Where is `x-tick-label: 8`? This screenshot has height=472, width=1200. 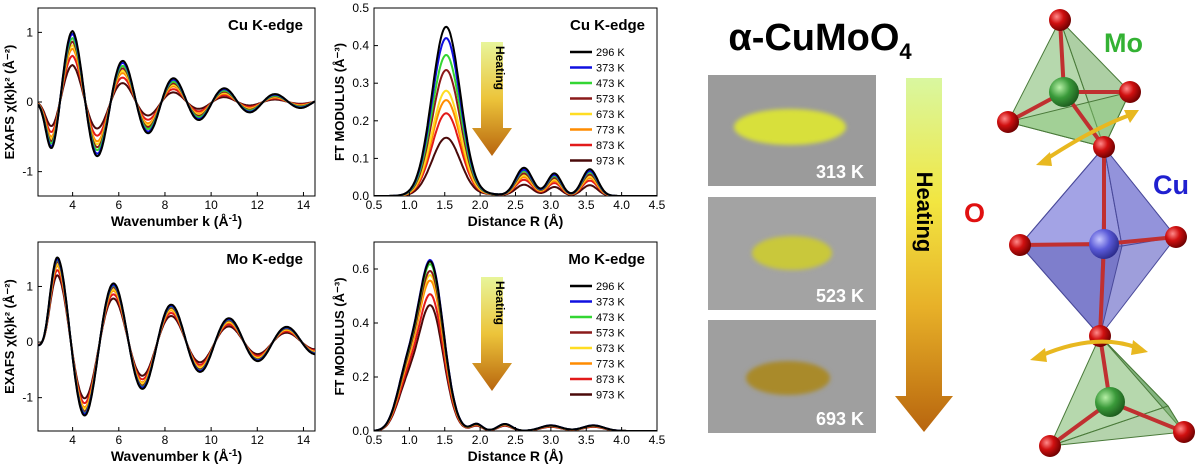 x-tick-label: 8 is located at coordinates (165, 205).